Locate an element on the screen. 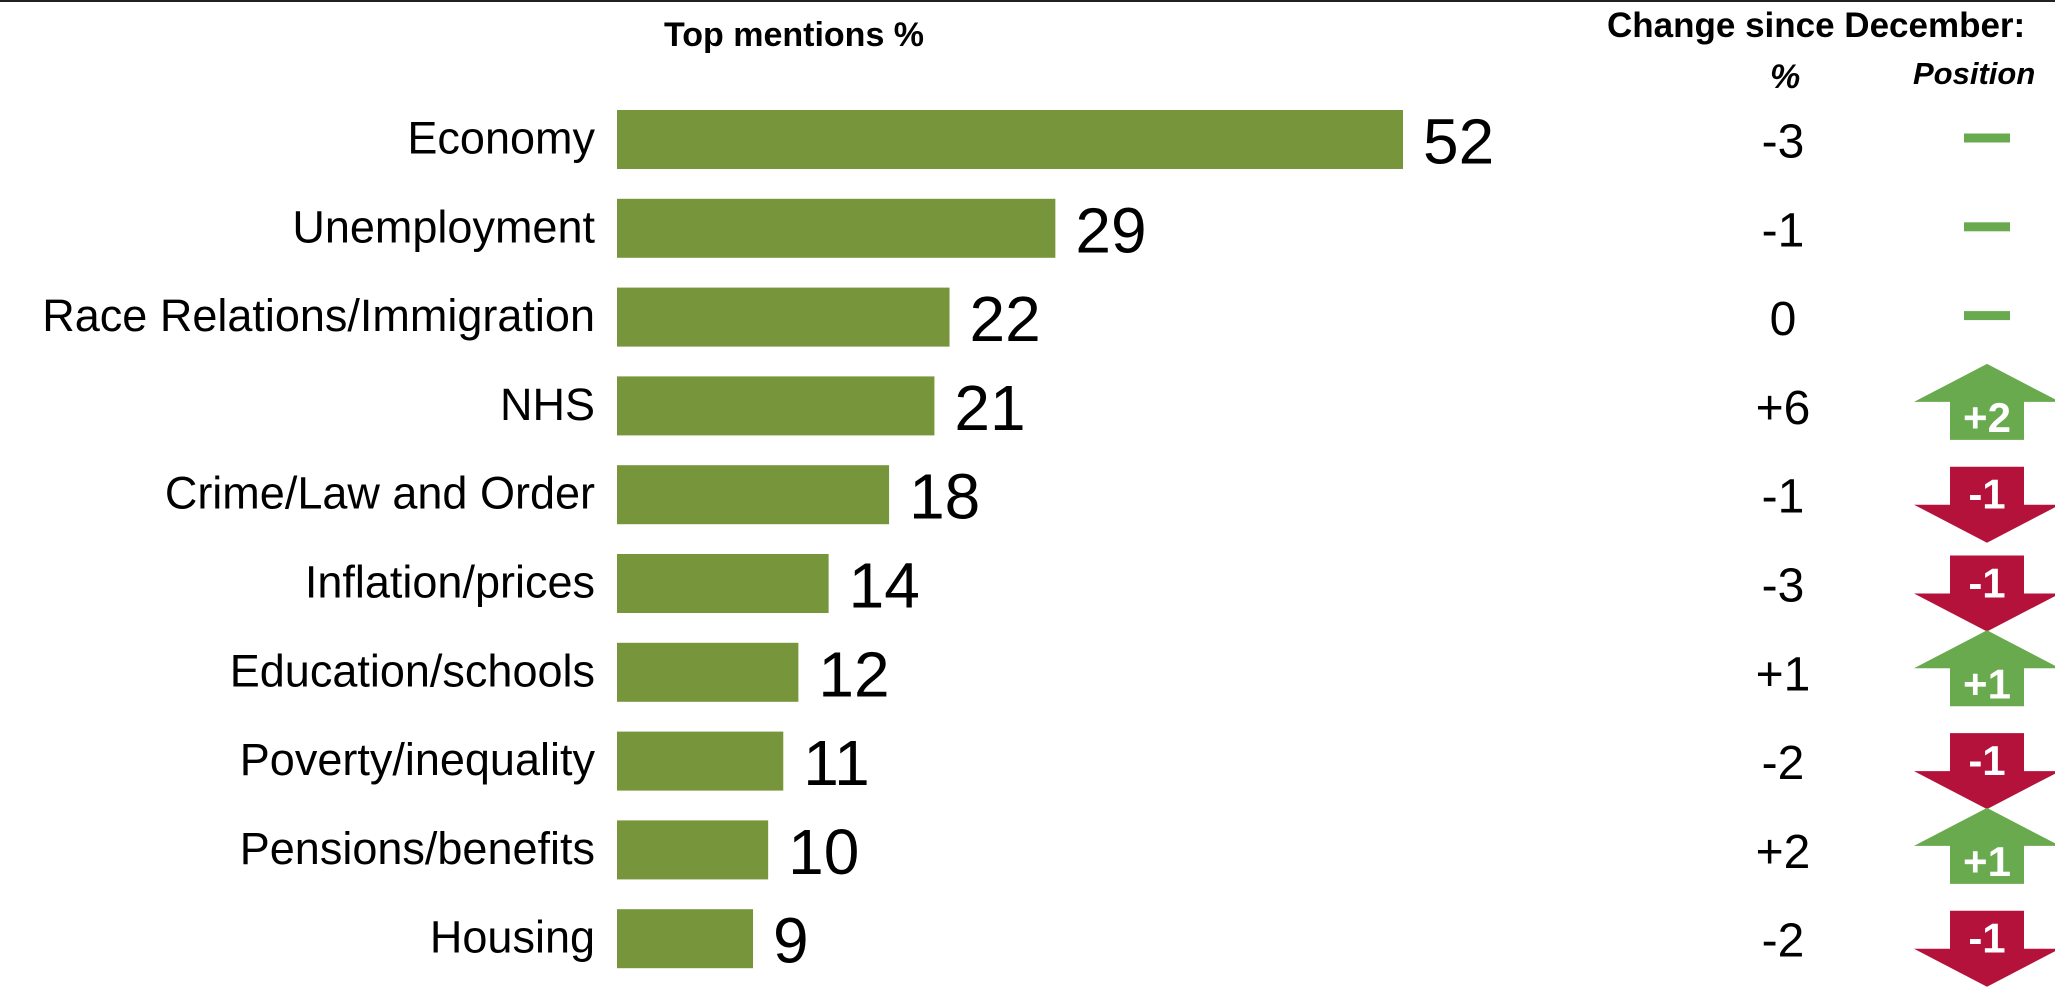 The width and height of the screenshot is (2055, 987). value-label: 22 is located at coordinates (1005, 319).